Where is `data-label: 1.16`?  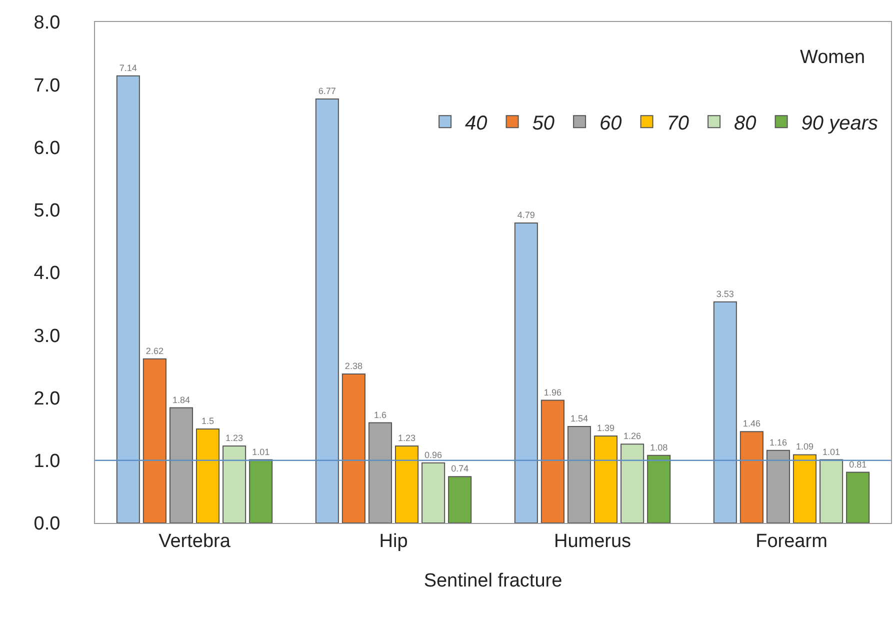
data-label: 1.16 is located at coordinates (778, 442).